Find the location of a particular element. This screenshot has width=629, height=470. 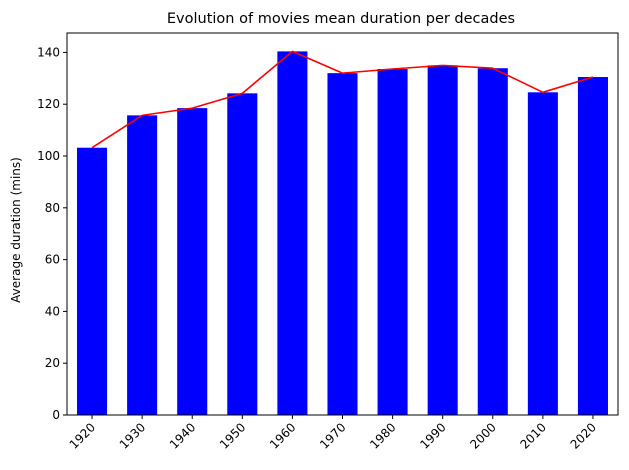

x-tick-label: 1990 is located at coordinates (432, 435).